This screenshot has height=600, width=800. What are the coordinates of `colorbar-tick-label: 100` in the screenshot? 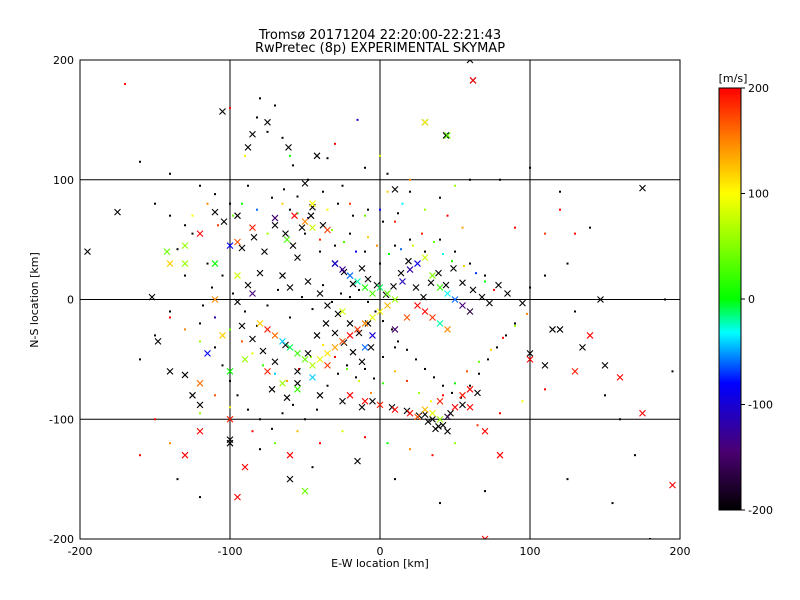 It's located at (758, 194).